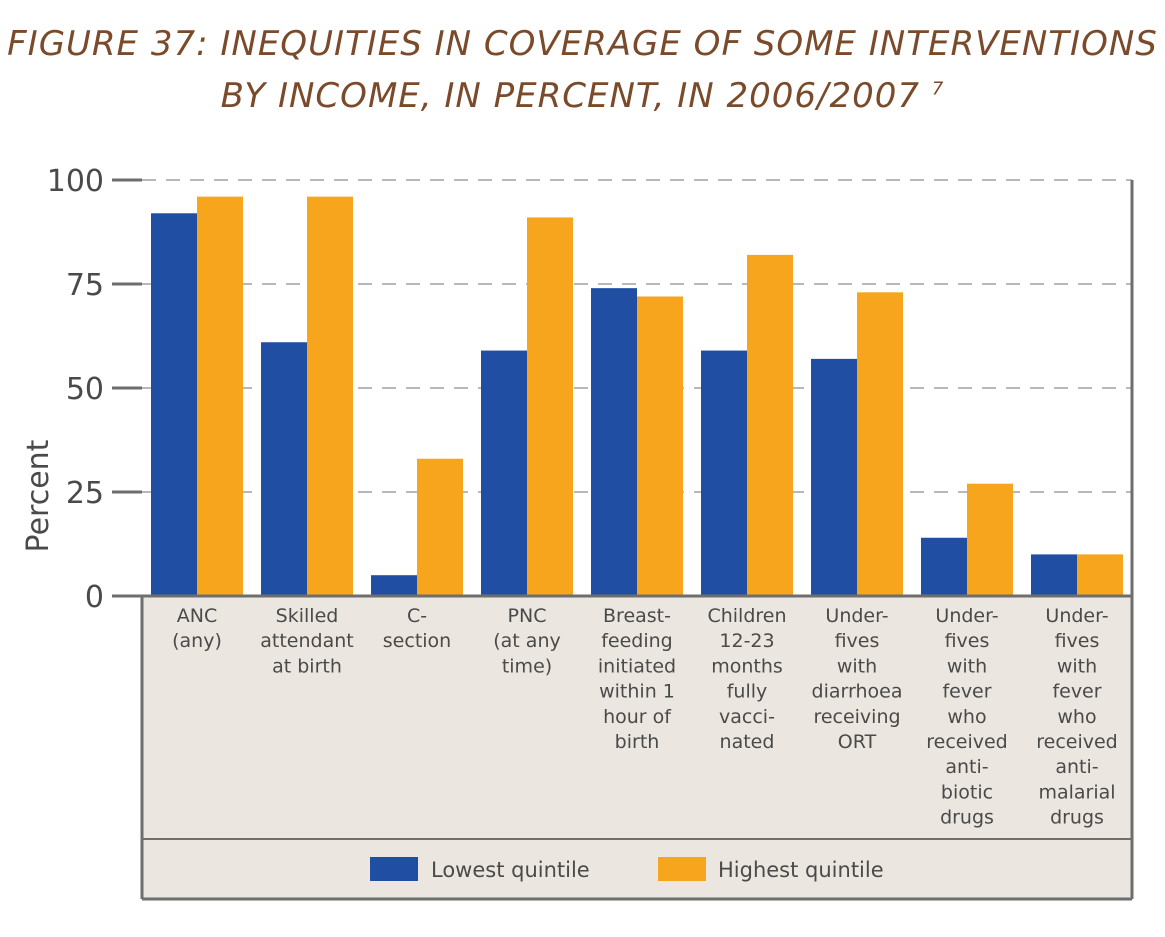 This screenshot has height=937, width=1165. I want to click on x-tick-label: PNC (at any time), so click(526, 641).